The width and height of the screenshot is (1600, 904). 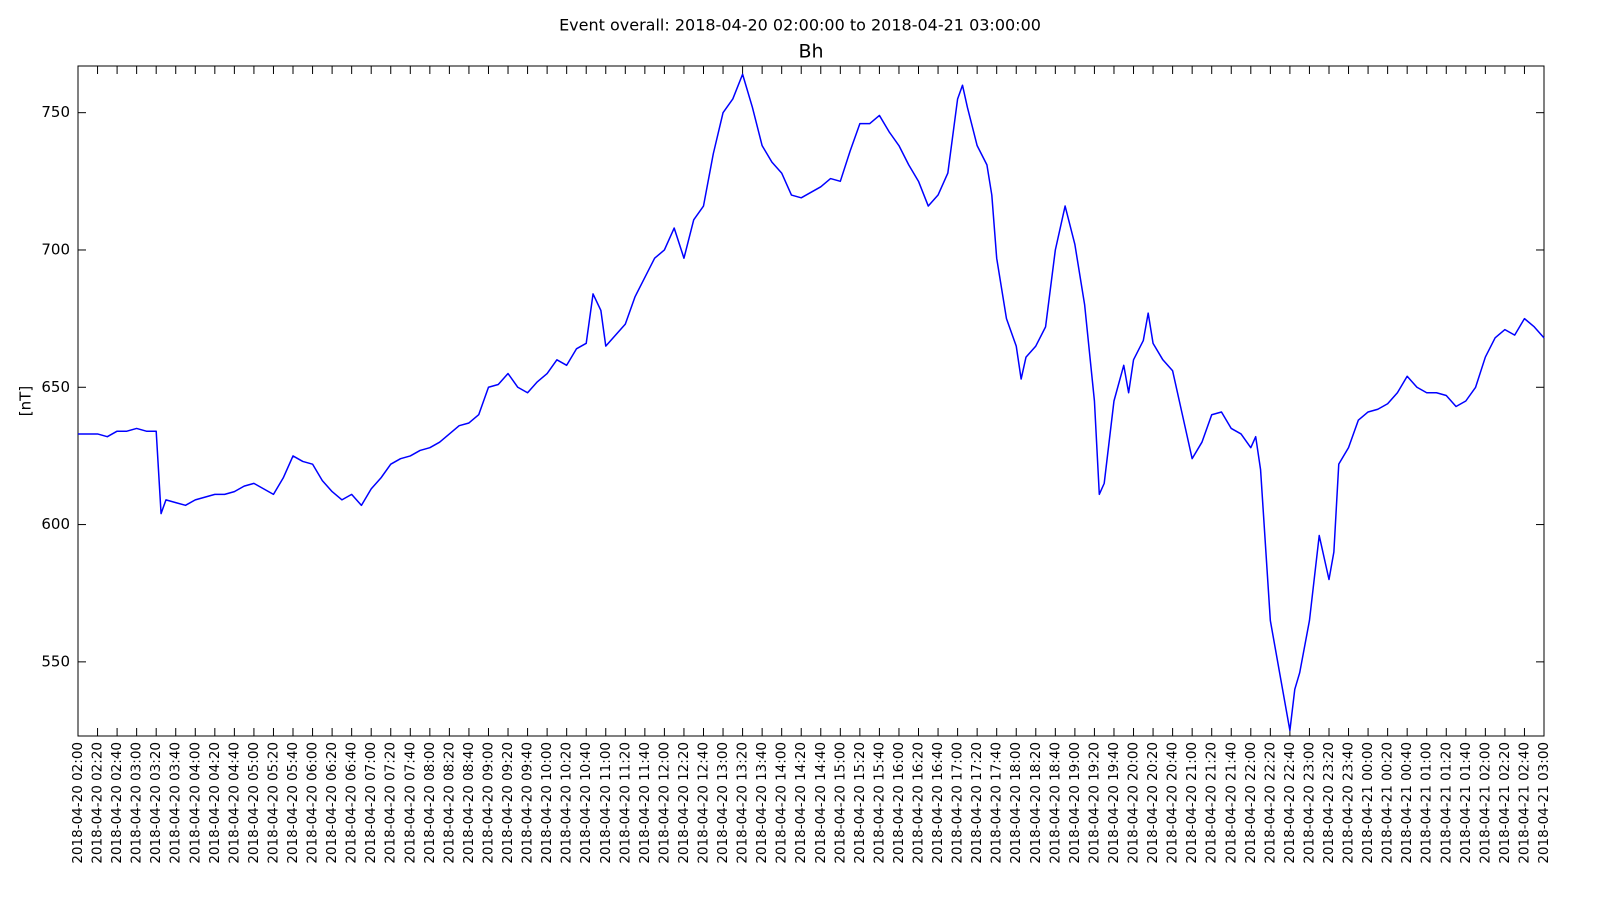 I want to click on x-tick-label: 2018-04-20 23:40, so click(x=1349, y=803).